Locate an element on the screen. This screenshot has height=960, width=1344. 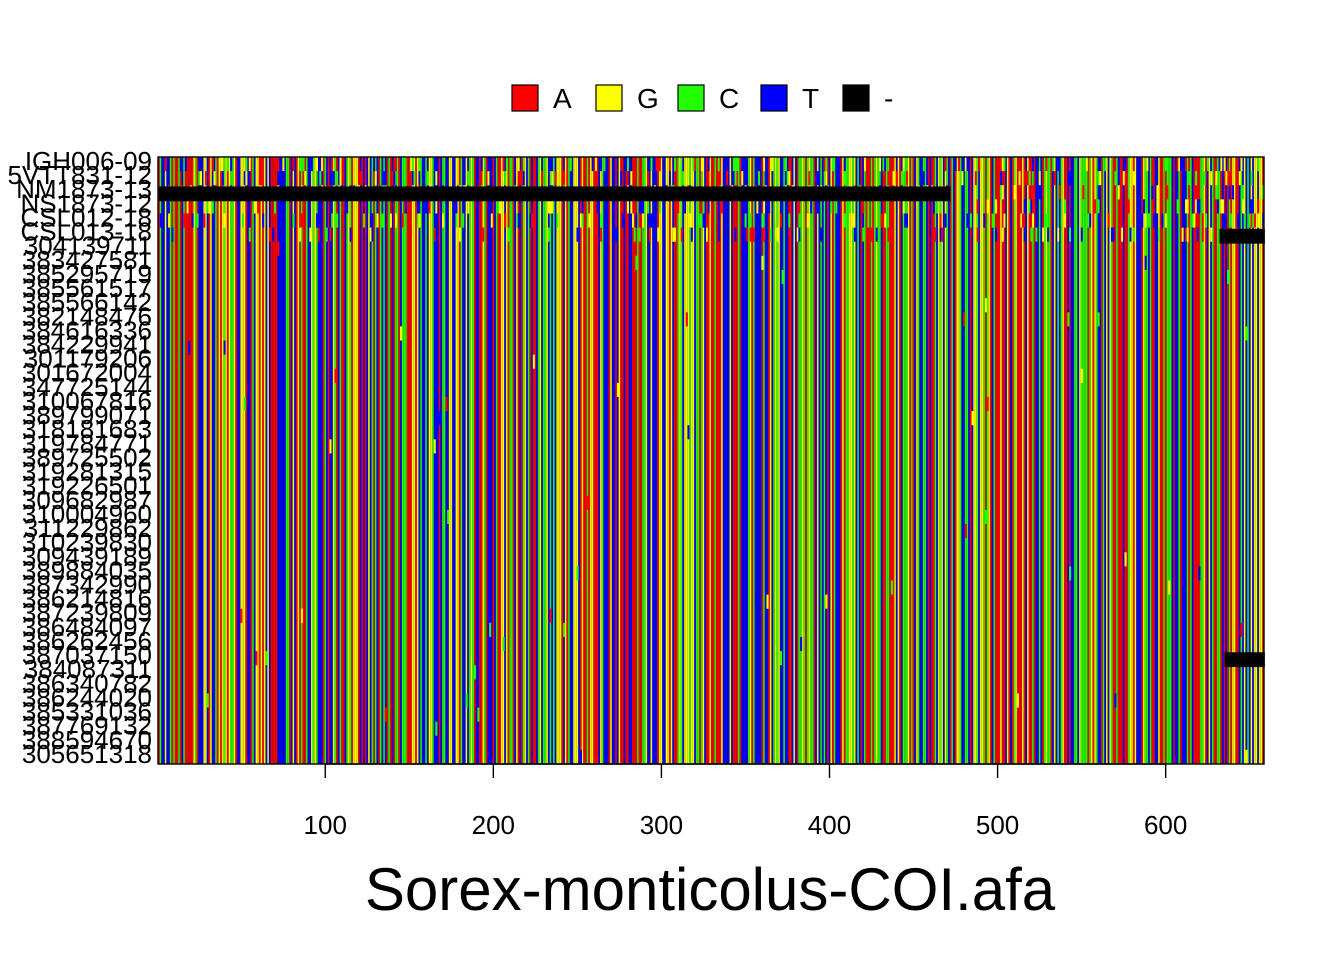
row-label: 382148476 is located at coordinates (87, 316).